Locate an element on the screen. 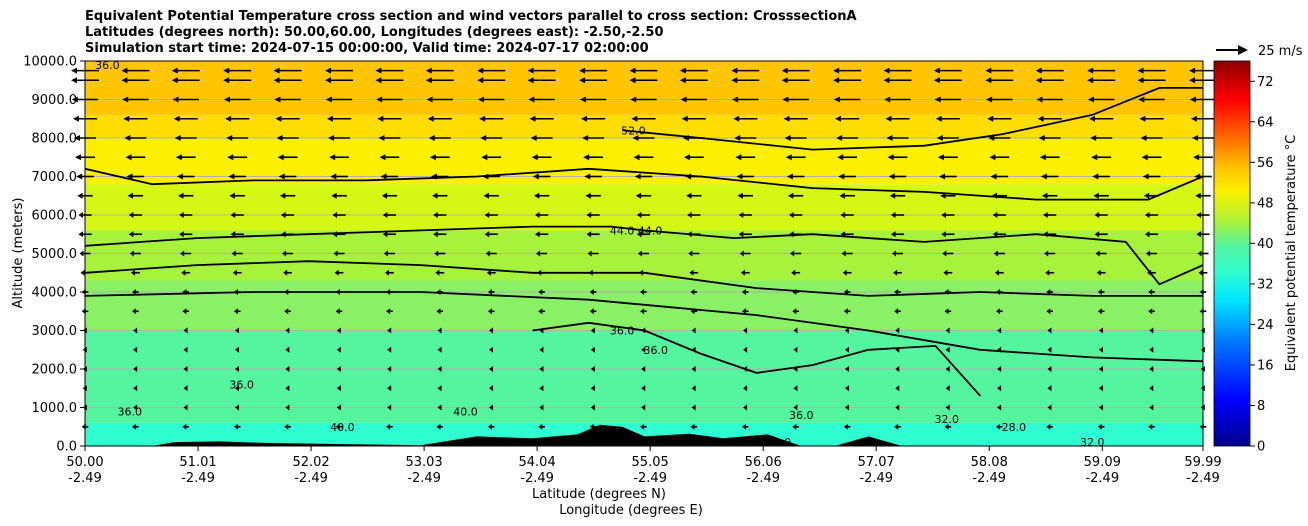 The height and width of the screenshot is (526, 1308). quiver-key: 25 m/s is located at coordinates (1259, 51).